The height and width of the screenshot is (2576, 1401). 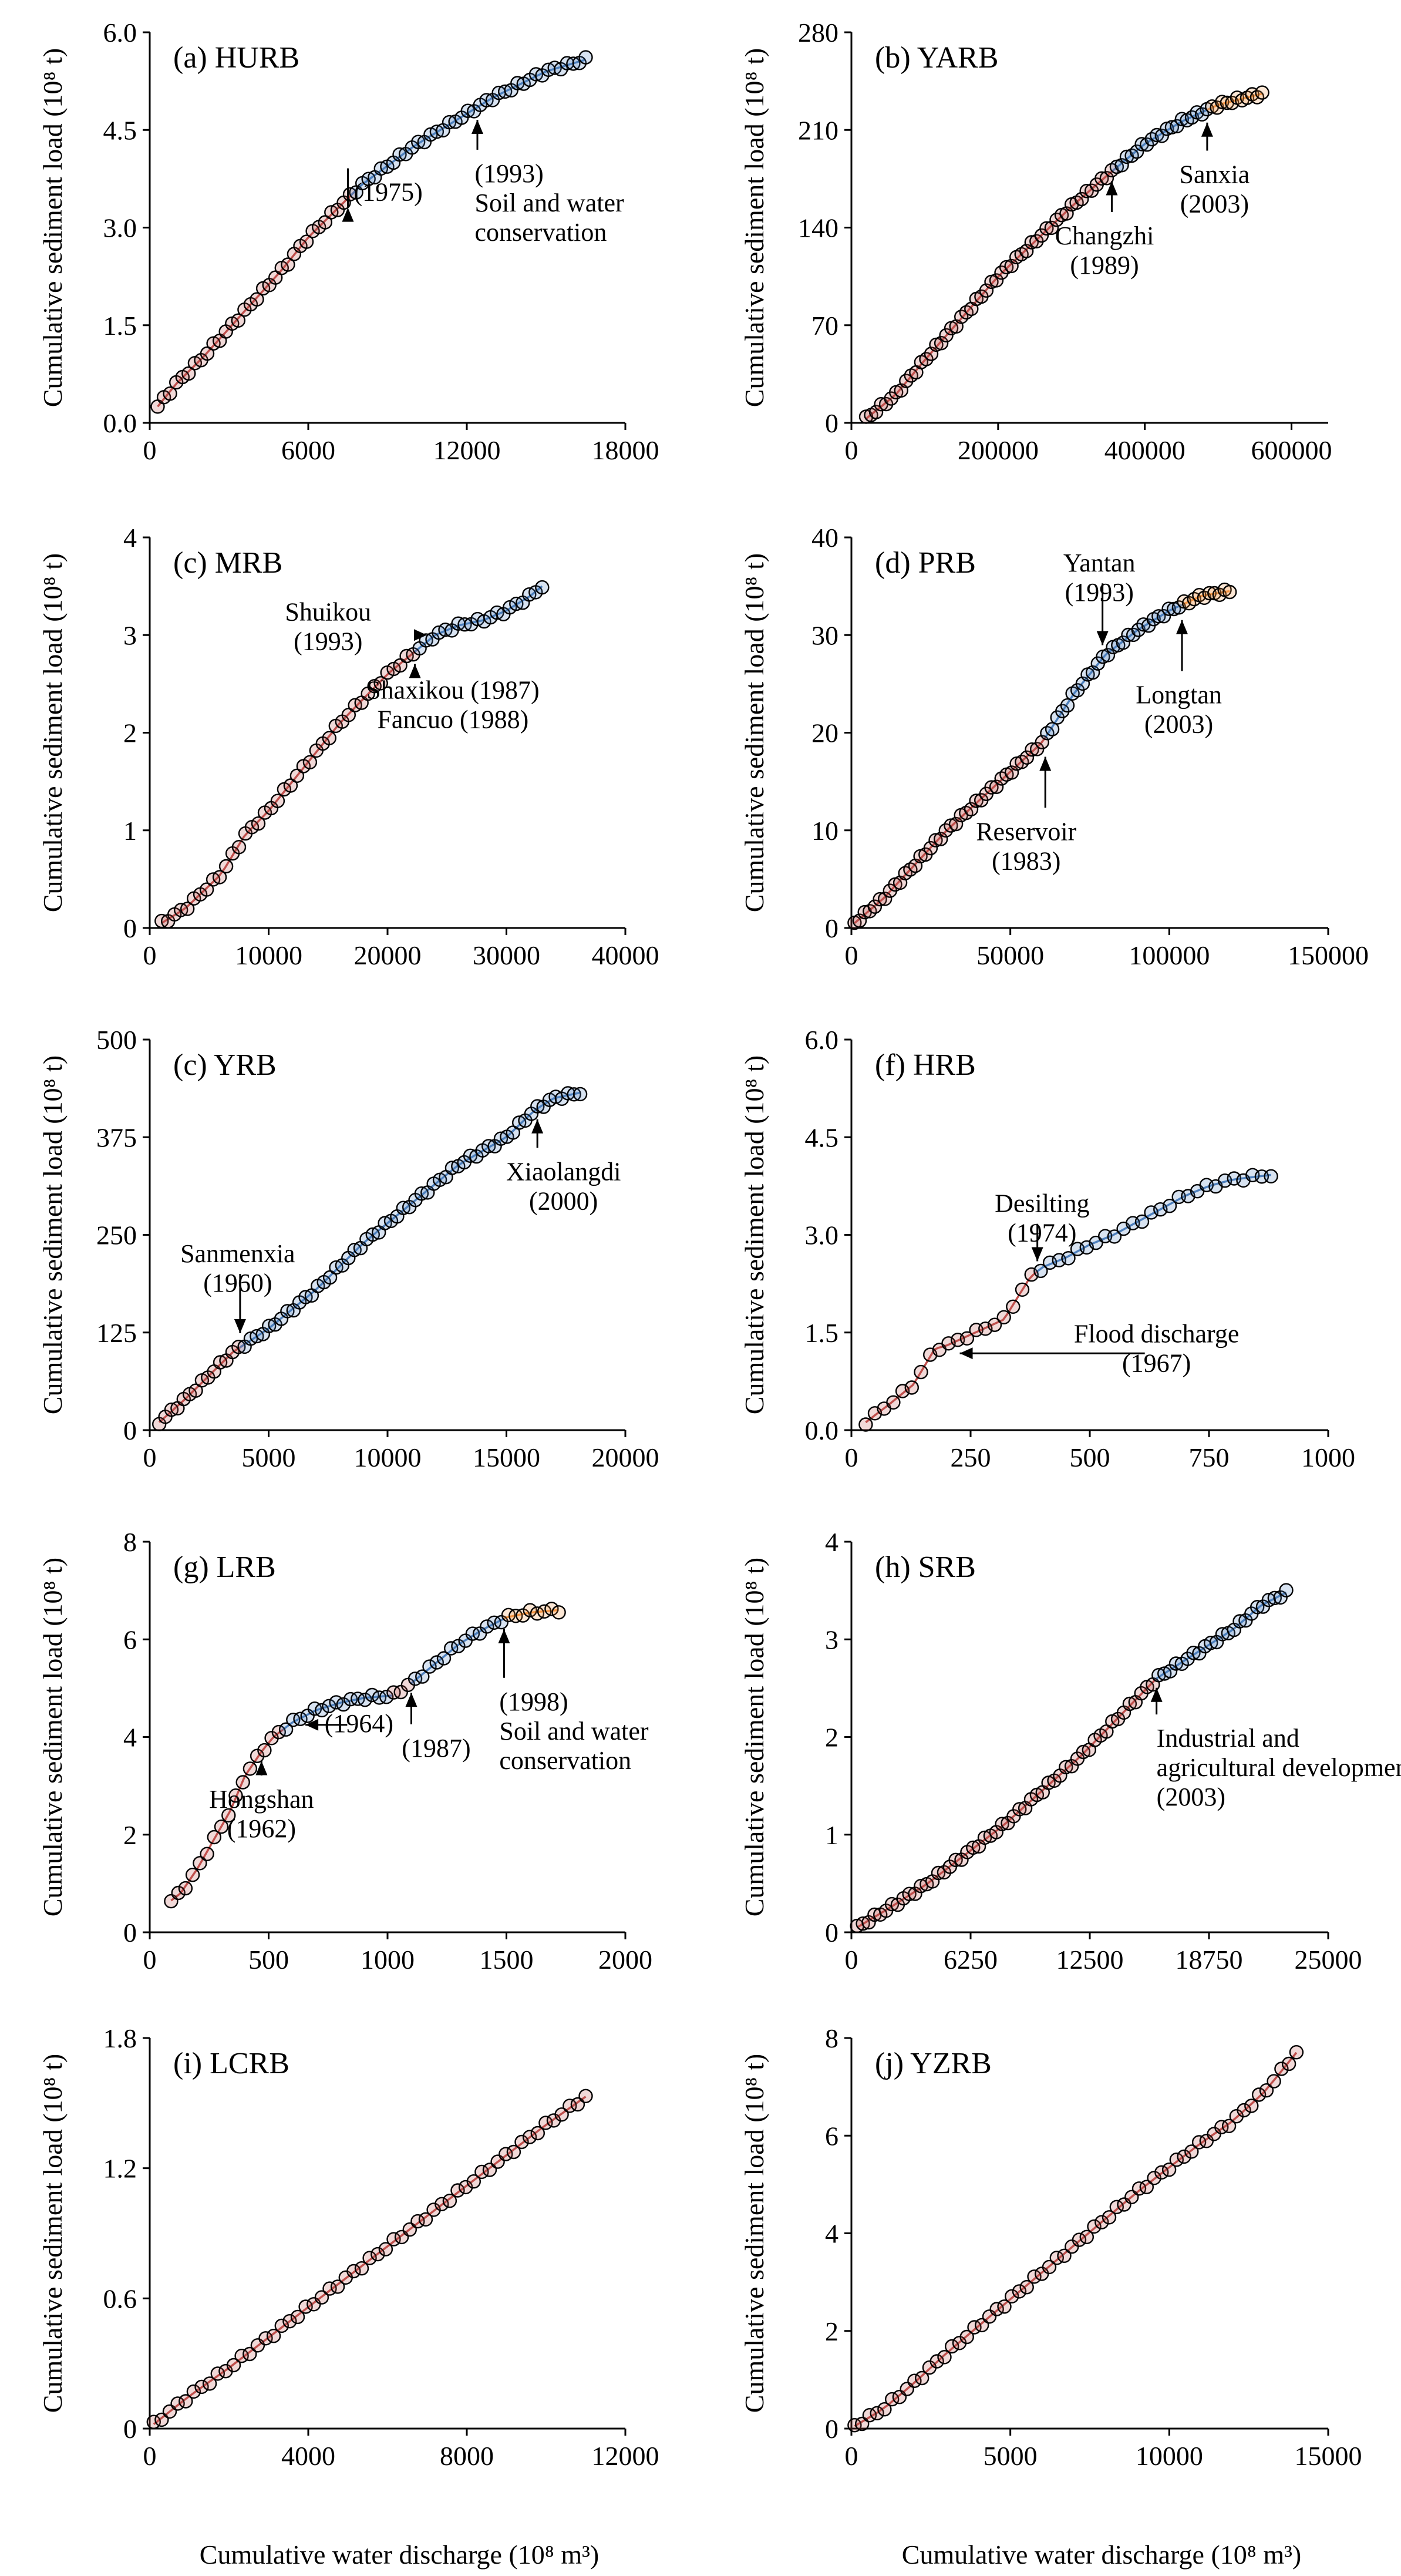 What do you see at coordinates (925, 563) in the screenshot?
I see `panel-title: (d) PRB` at bounding box center [925, 563].